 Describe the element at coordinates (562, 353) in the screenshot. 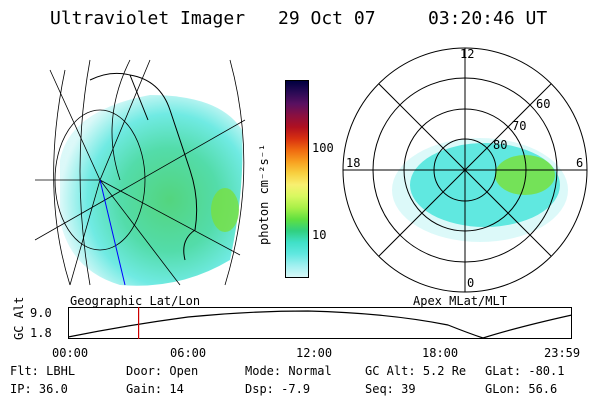

I see `time-tick-2359: 23:59` at that location.